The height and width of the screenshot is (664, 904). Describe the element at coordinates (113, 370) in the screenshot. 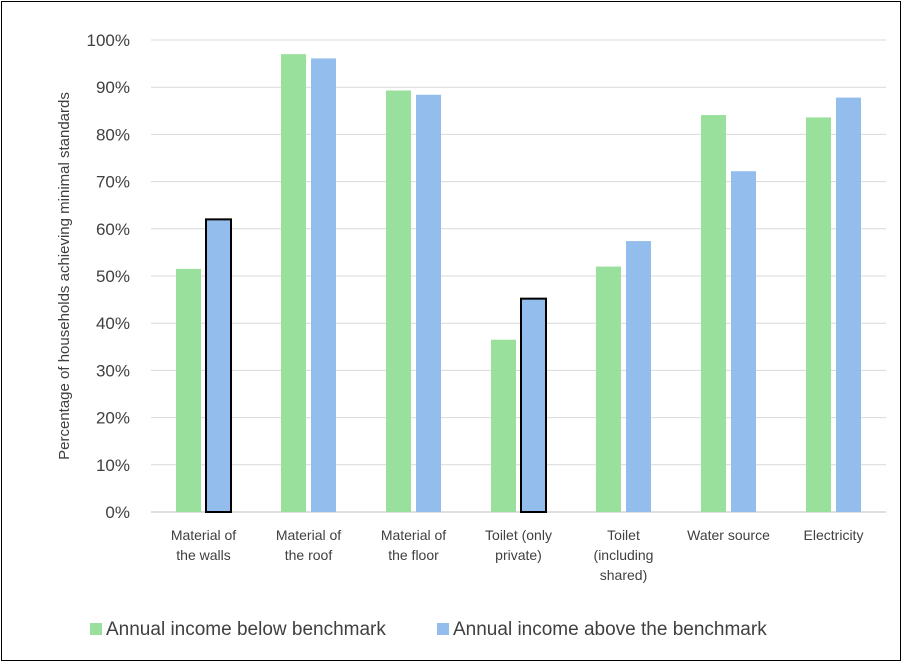

I see `y-tick-label: 30%` at that location.